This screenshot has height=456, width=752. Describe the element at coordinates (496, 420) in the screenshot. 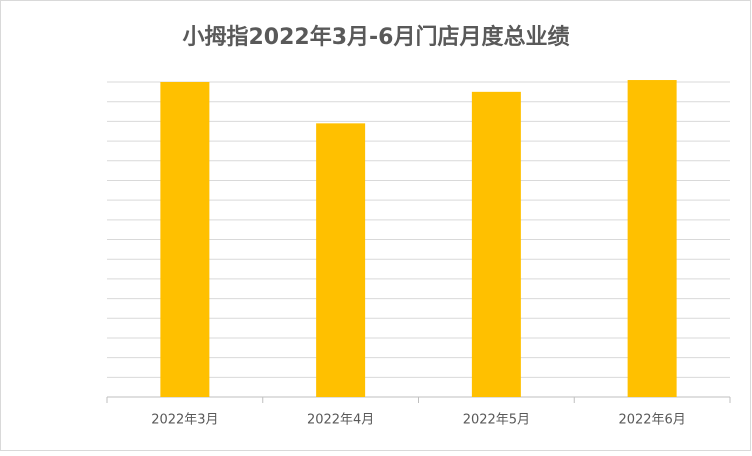

I see `x-tick-label: 2022年5月` at that location.